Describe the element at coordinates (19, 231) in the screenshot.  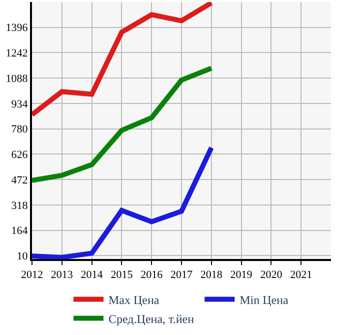
I see `y-tick-label: 164` at that location.